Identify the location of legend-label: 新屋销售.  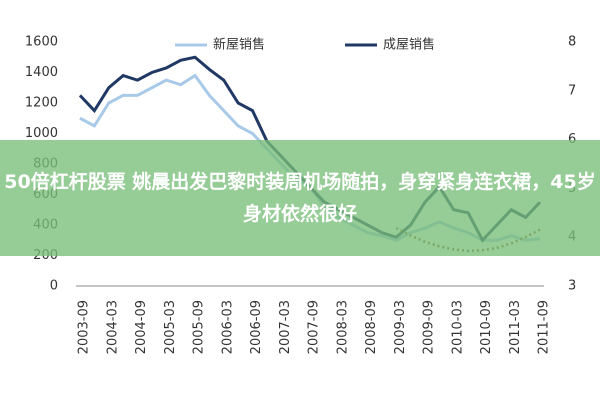
(239, 45).